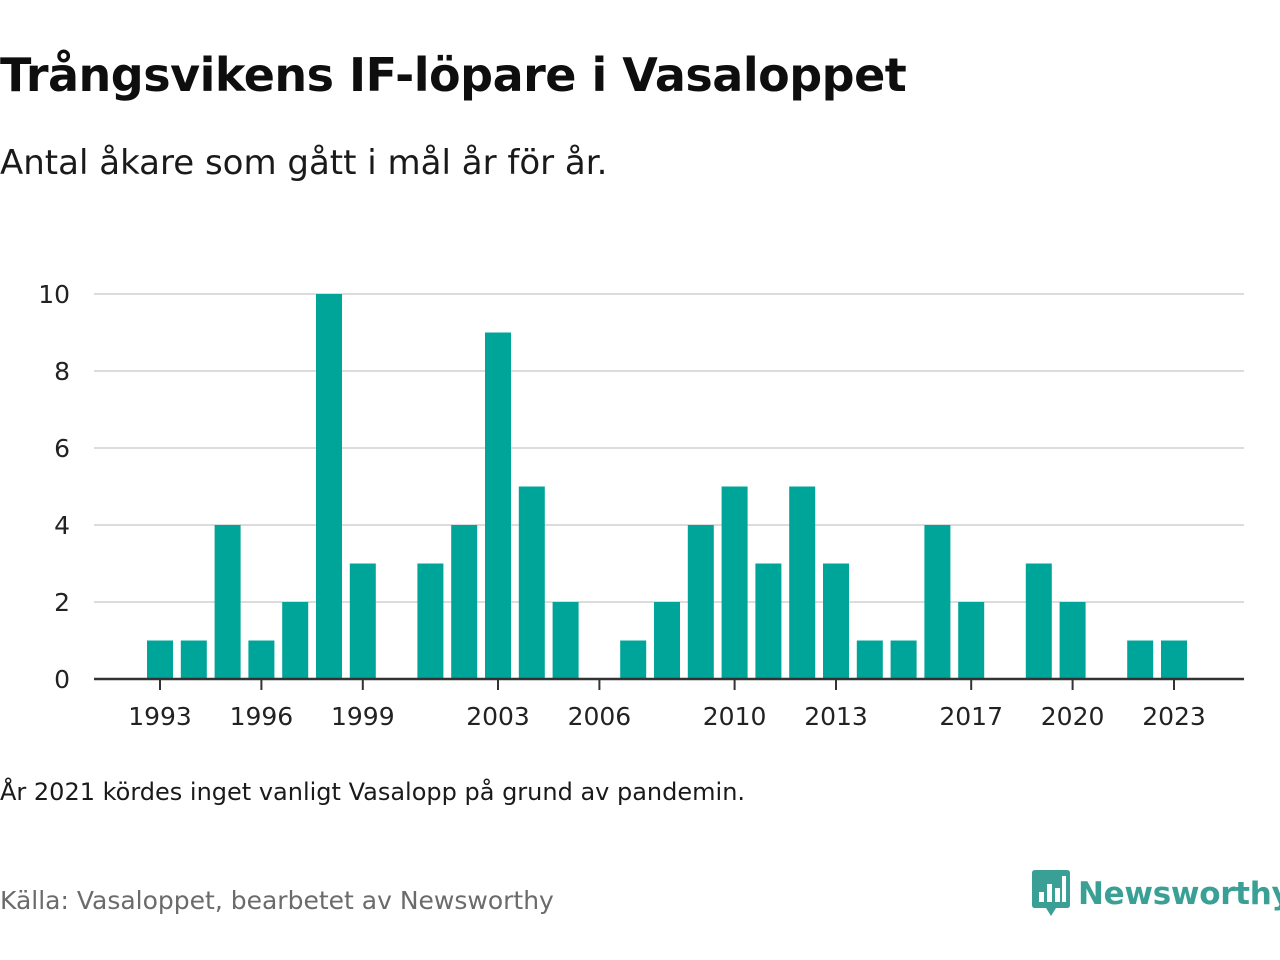 The width and height of the screenshot is (1280, 960). I want to click on bar-2019, so click(1038, 621).